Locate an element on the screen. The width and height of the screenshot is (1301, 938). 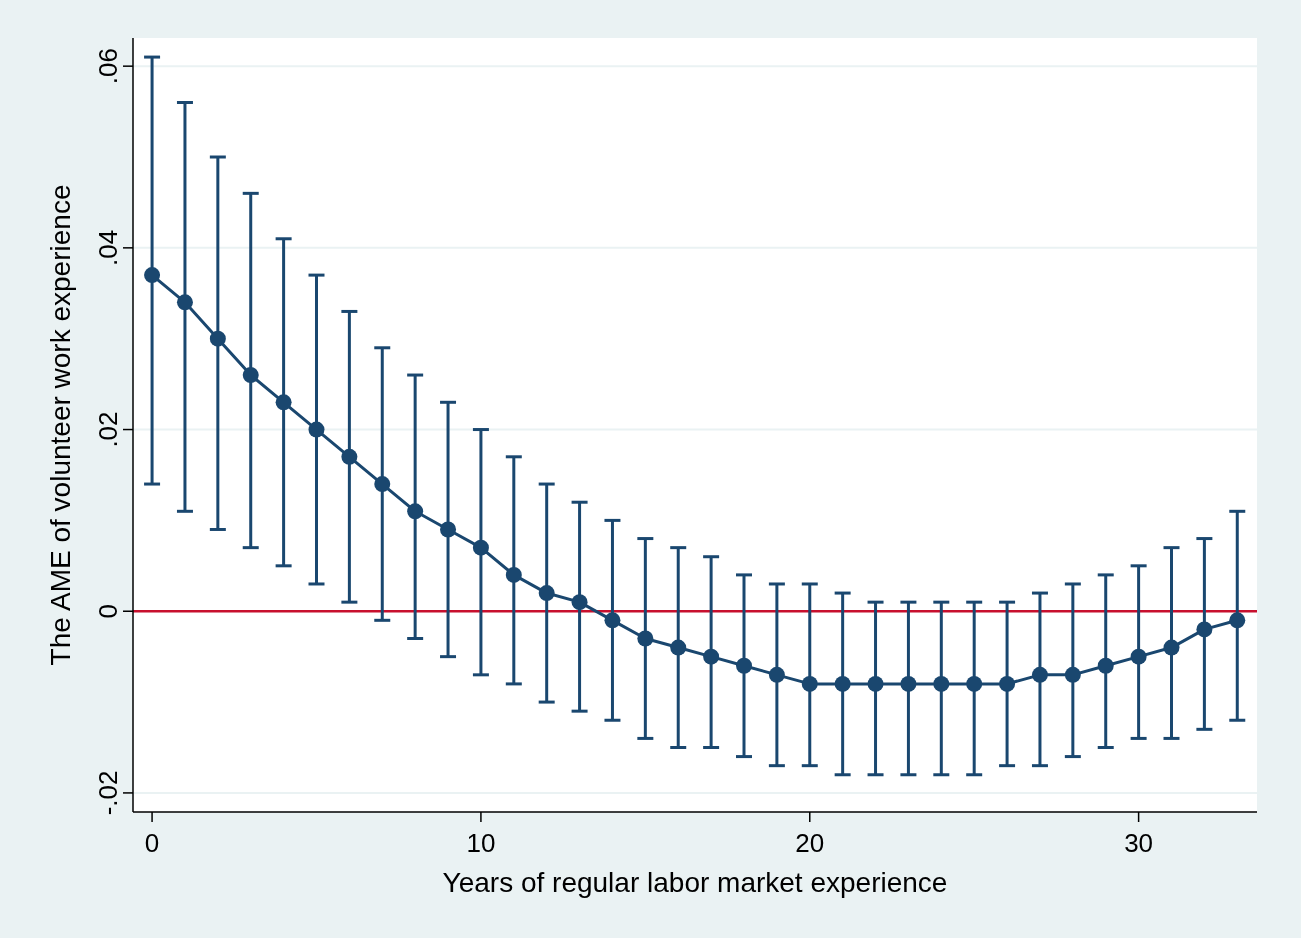
x-tick-label: 30 is located at coordinates (1139, 843).